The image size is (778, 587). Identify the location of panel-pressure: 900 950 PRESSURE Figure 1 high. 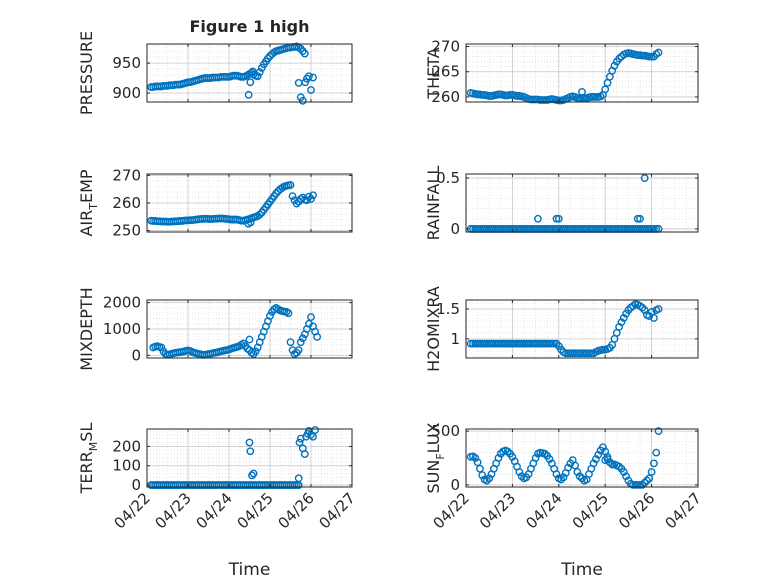
(215, 66).